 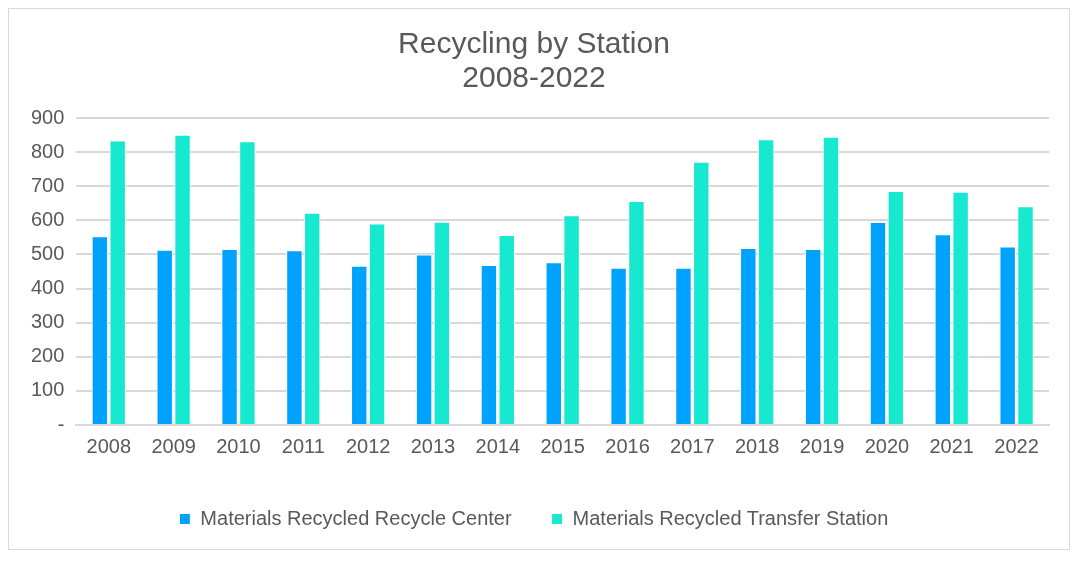 I want to click on y-tick-label: 700, so click(x=47, y=184).